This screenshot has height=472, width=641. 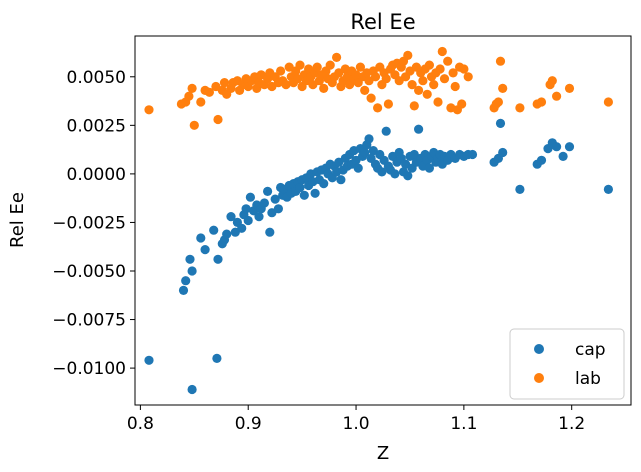 I want to click on legend-label-lab: lab, so click(x=588, y=379).